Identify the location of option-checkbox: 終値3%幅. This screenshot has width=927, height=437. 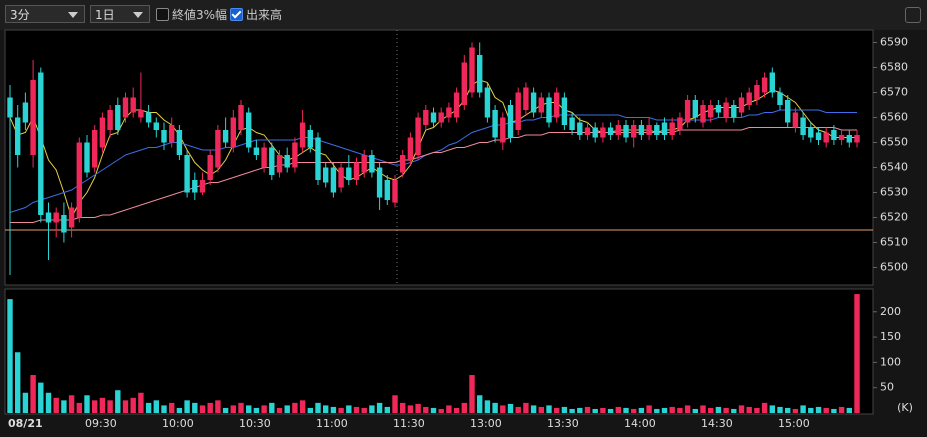
(191, 15).